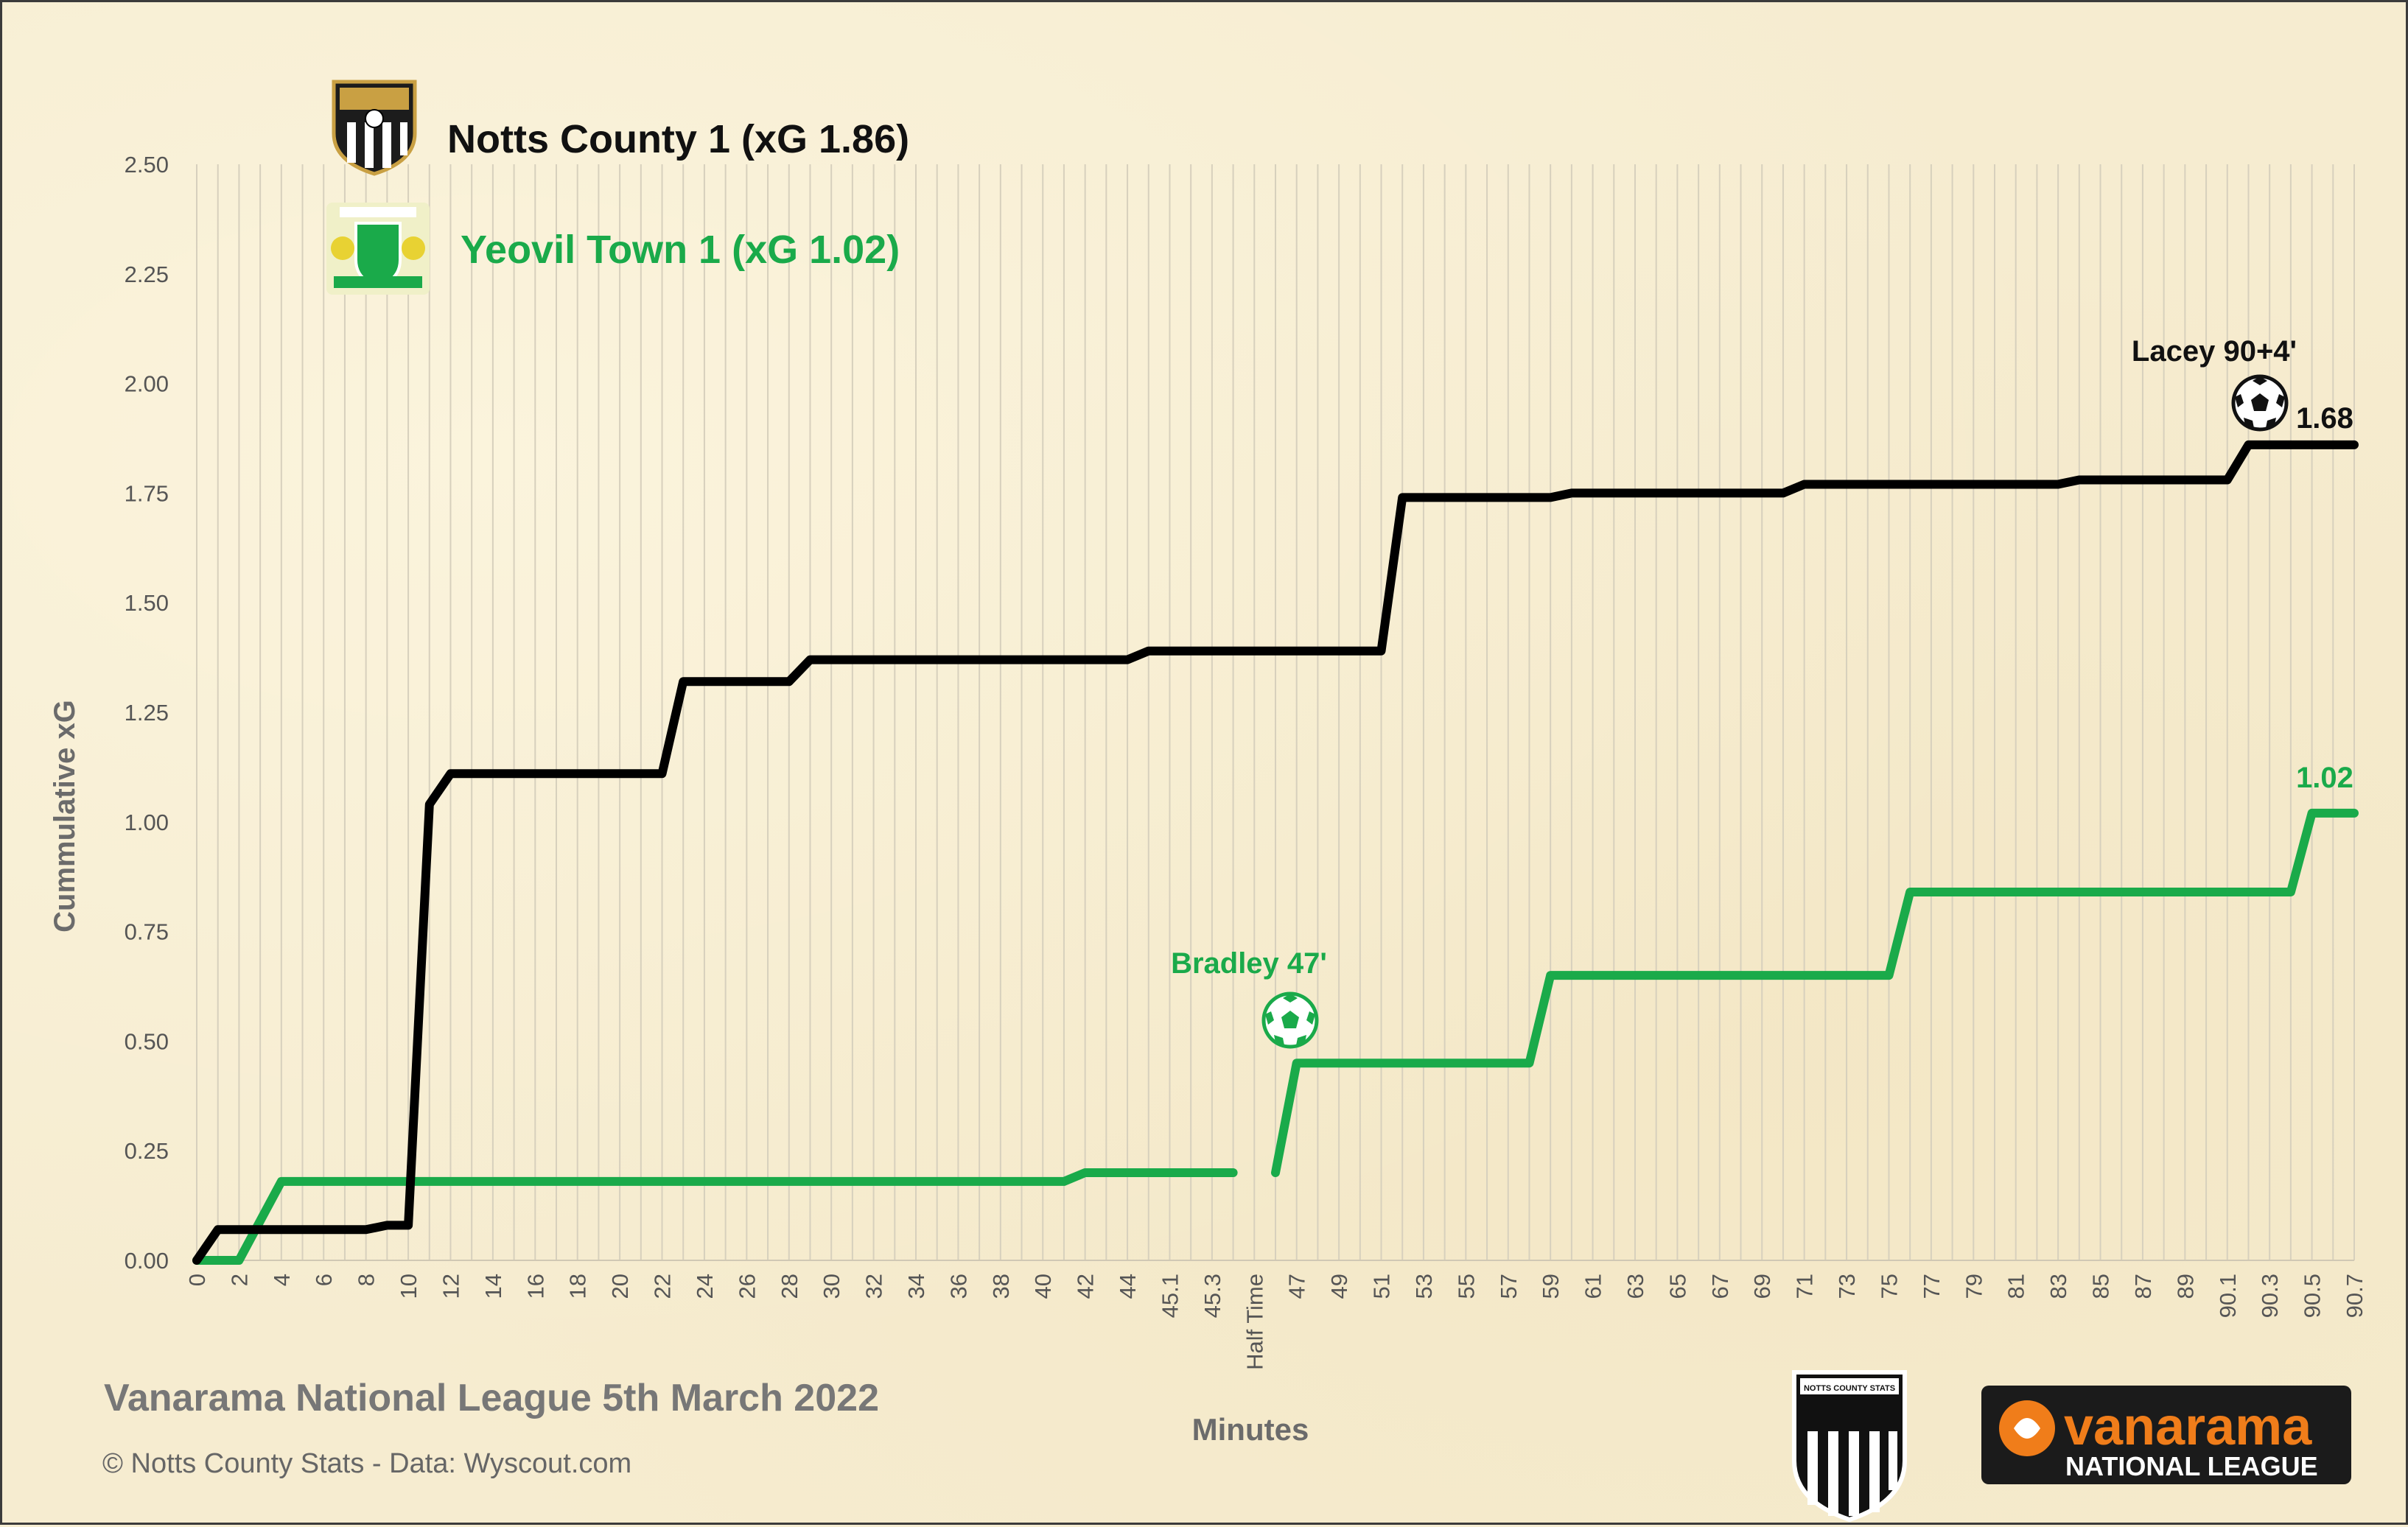 The width and height of the screenshot is (2408, 1527). What do you see at coordinates (1509, 1287) in the screenshot?
I see `x-tick-label: 57` at bounding box center [1509, 1287].